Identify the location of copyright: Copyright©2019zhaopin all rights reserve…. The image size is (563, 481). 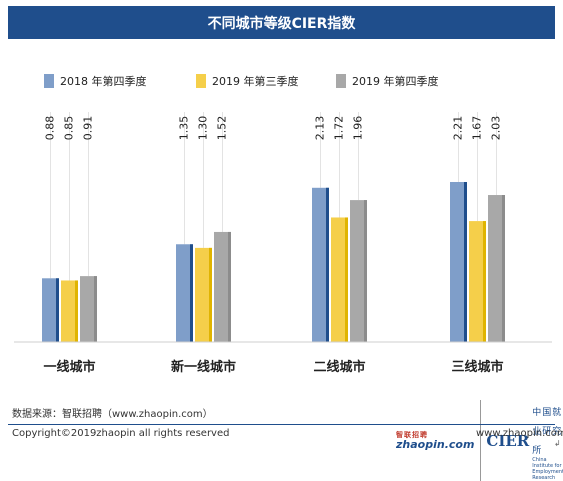
(121, 433).